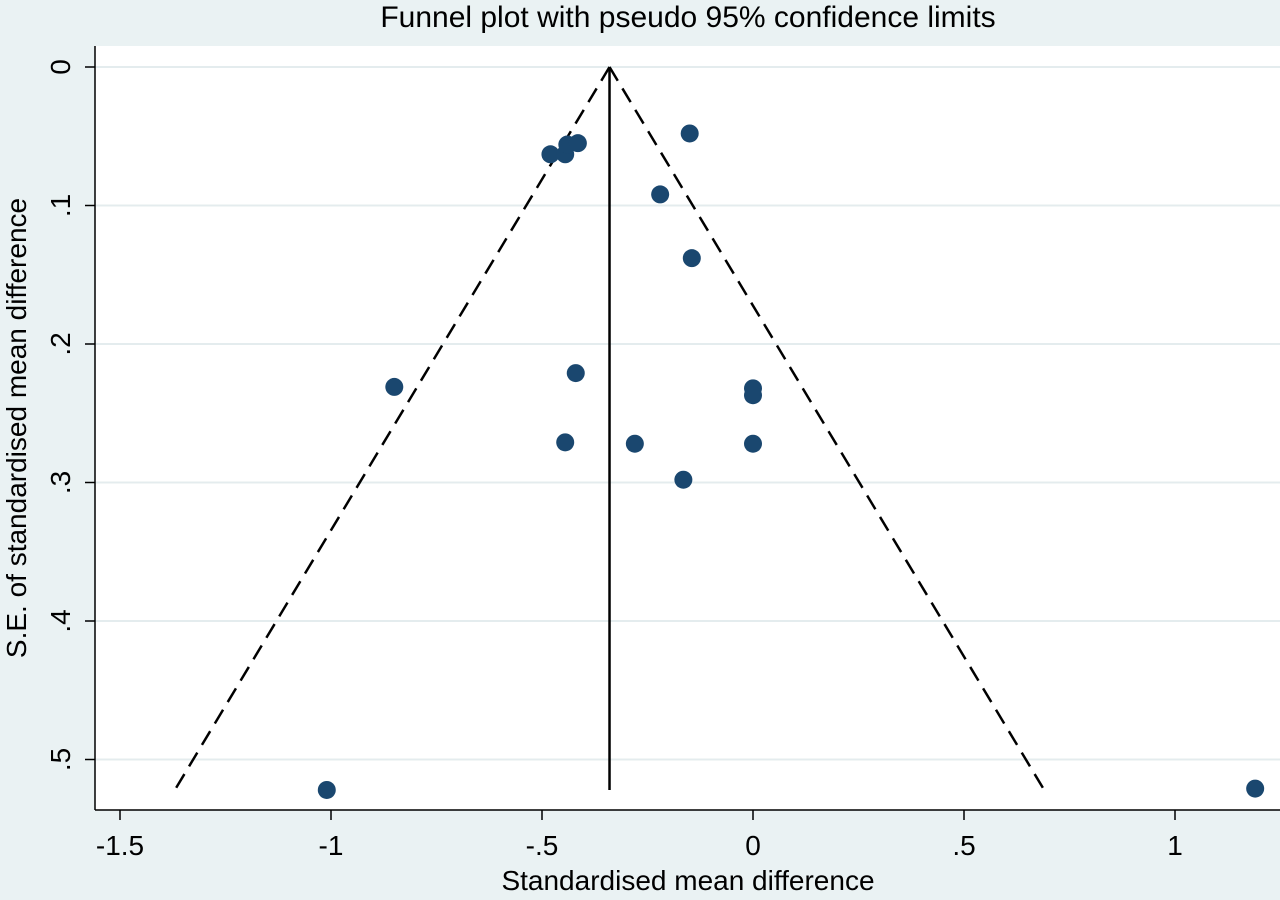 This screenshot has height=900, width=1280. Describe the element at coordinates (60, 759) in the screenshot. I see `y-tick-label: .5` at that location.